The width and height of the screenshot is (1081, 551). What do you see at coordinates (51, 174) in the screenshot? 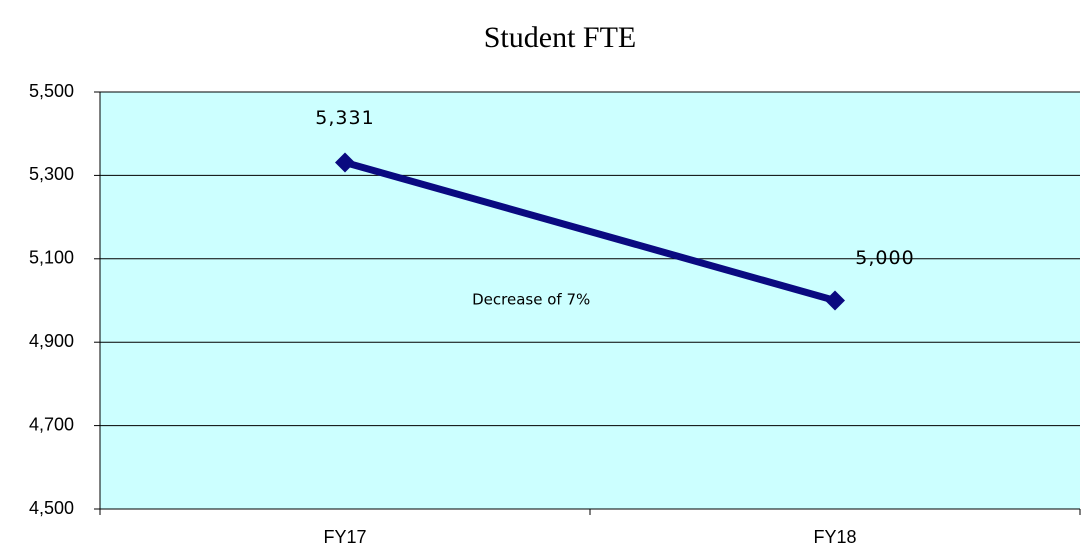
I see `y-tick-label: 5,300` at bounding box center [51, 174].